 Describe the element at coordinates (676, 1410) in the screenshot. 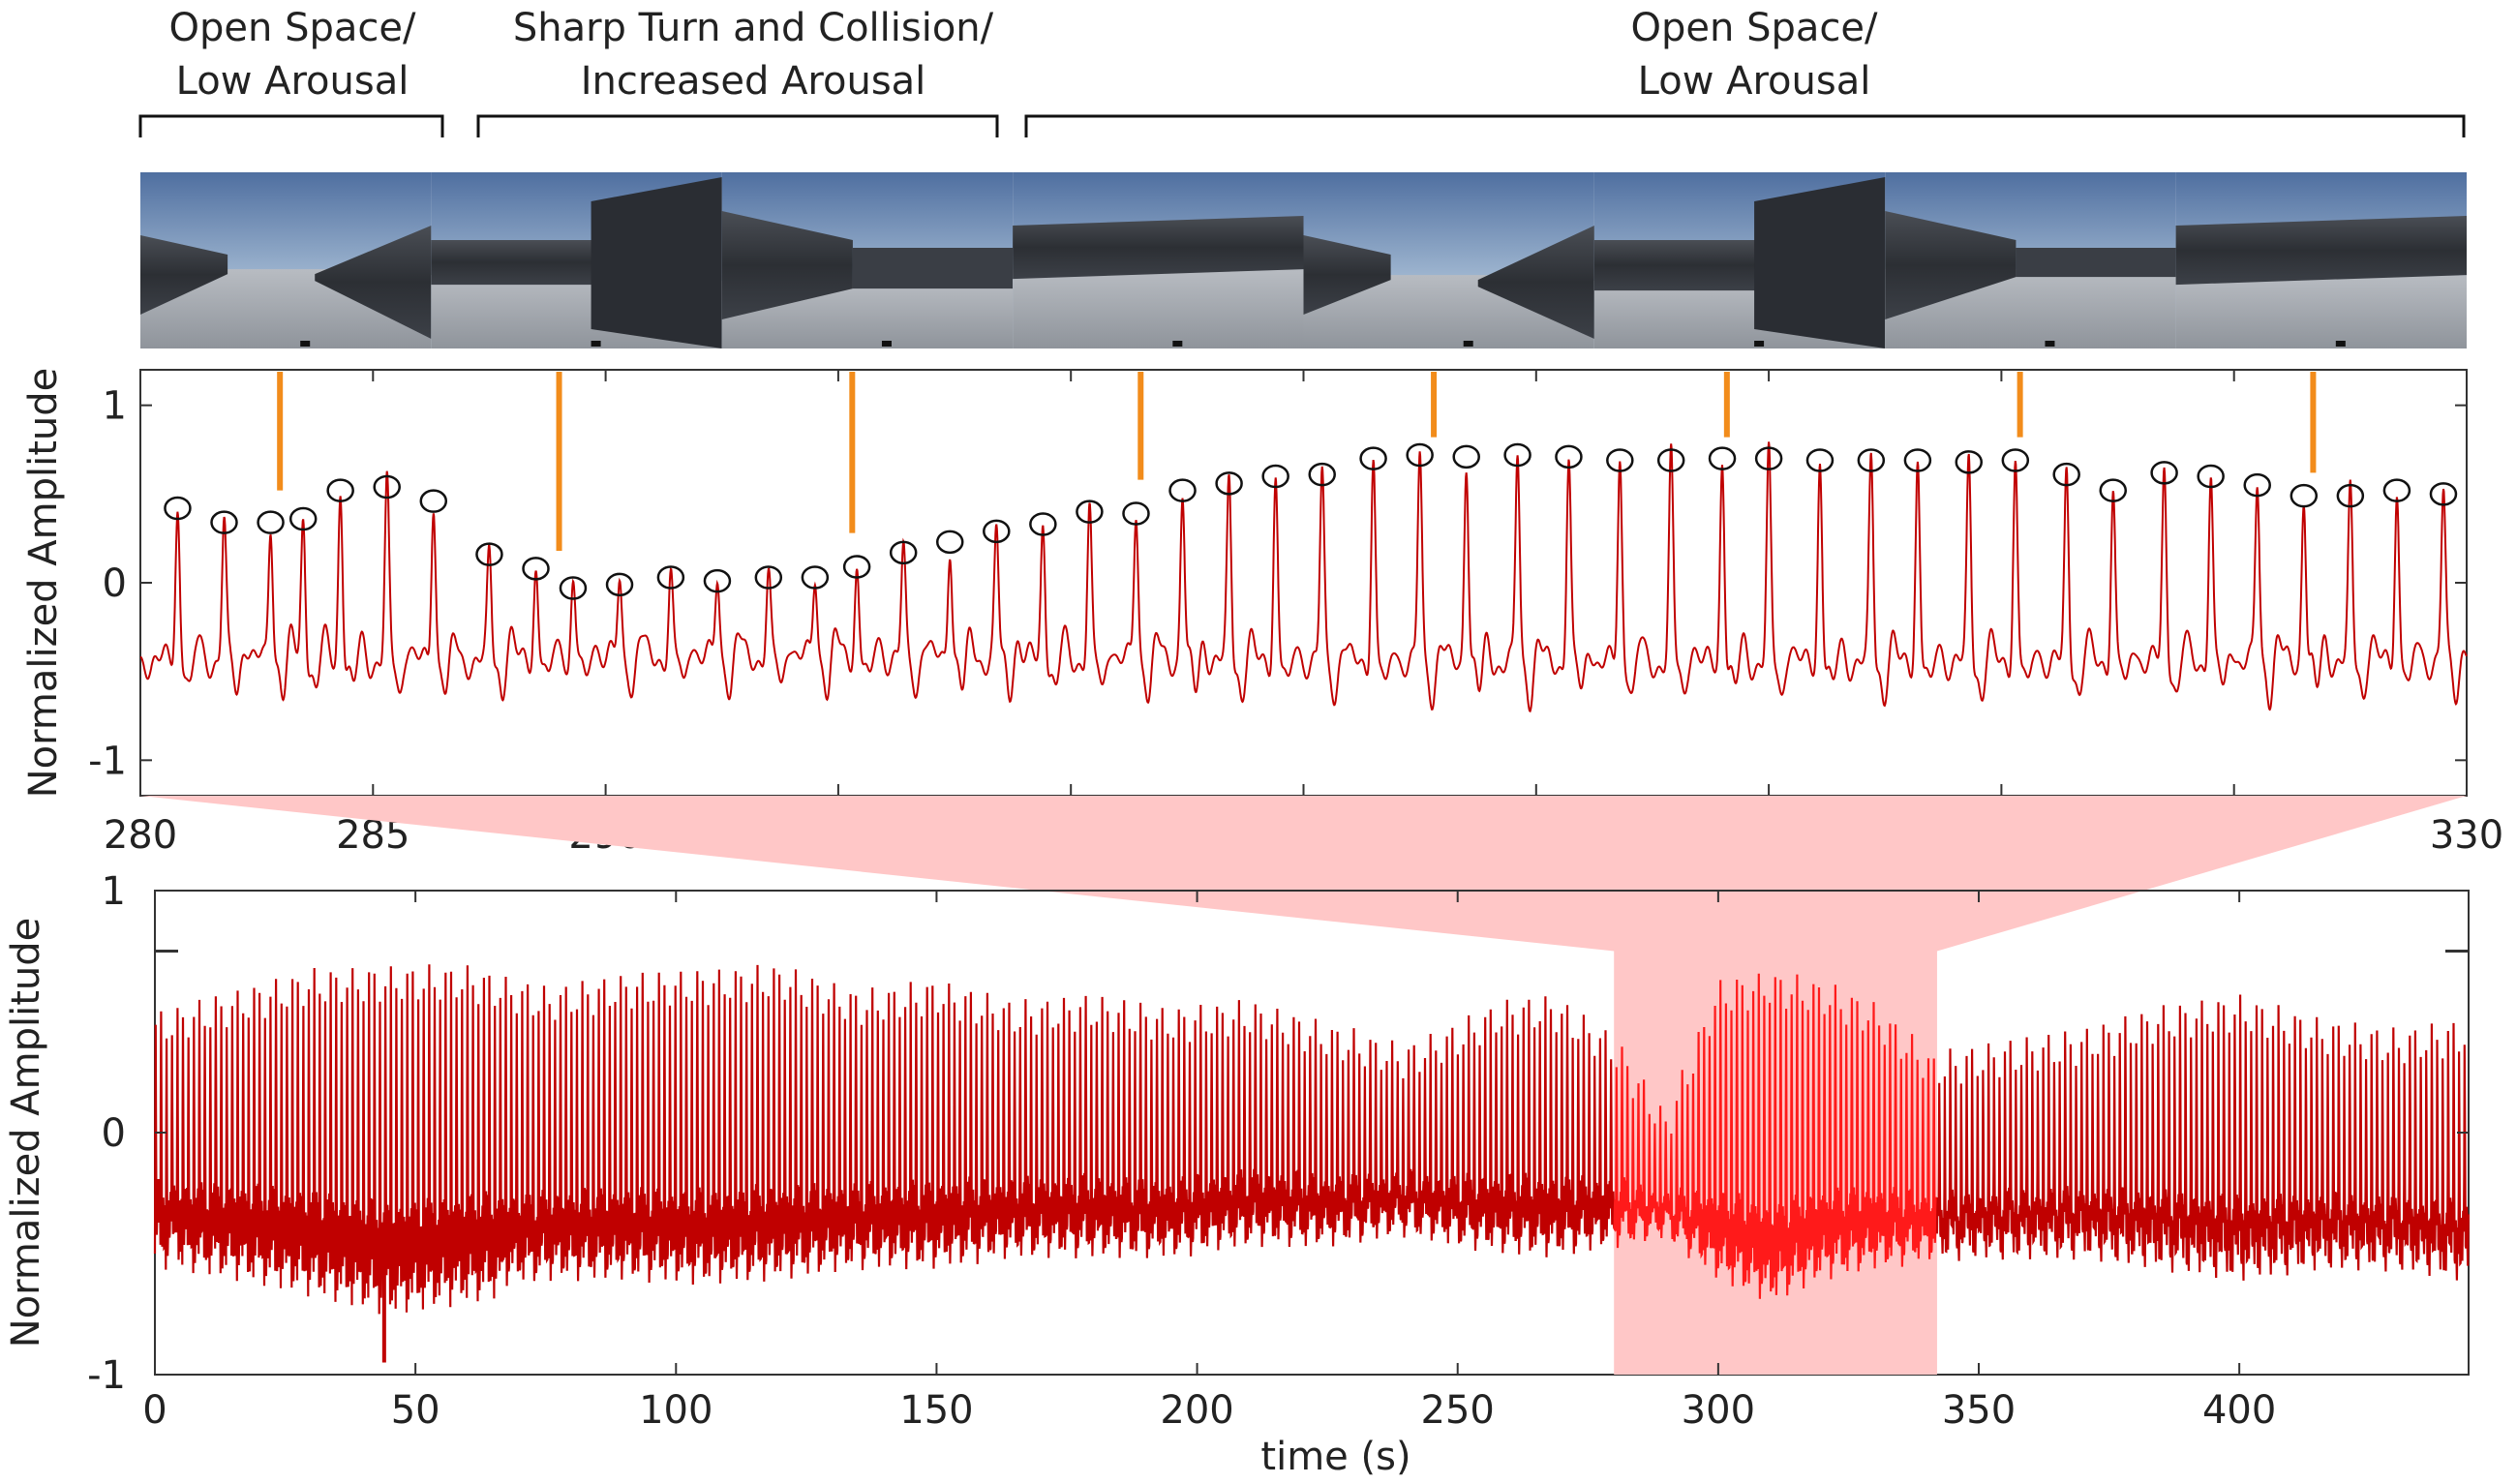

I see `x-tick-label: 100` at that location.